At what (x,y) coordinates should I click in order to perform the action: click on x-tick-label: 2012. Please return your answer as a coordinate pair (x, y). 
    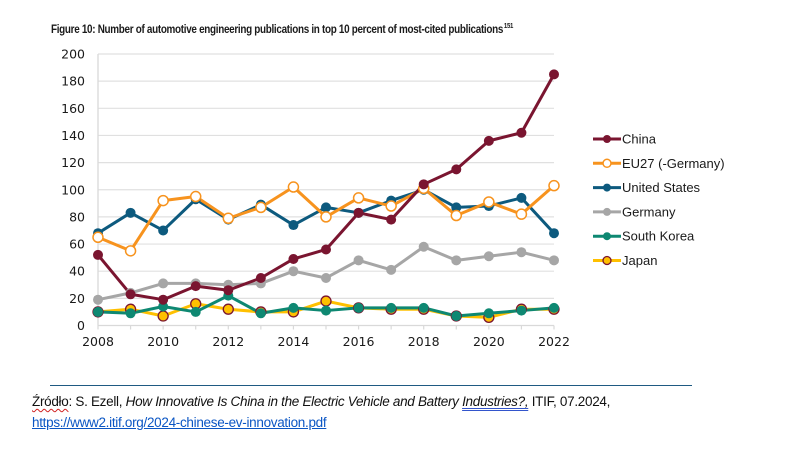
    Looking at the image, I should click on (228, 341).